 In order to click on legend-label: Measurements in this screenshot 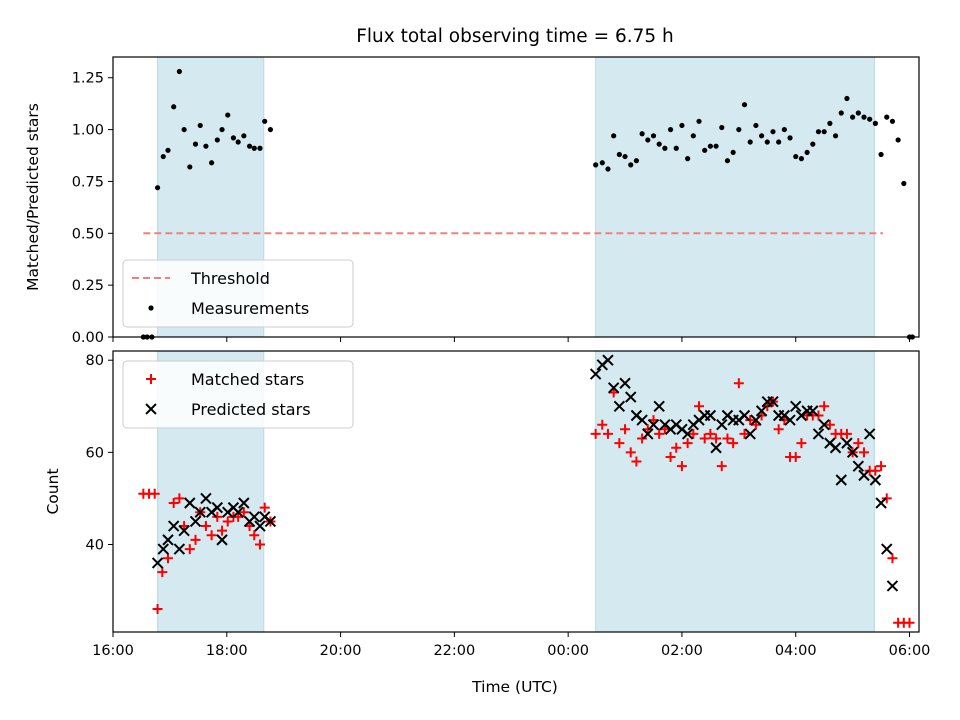, I will do `click(250, 308)`.